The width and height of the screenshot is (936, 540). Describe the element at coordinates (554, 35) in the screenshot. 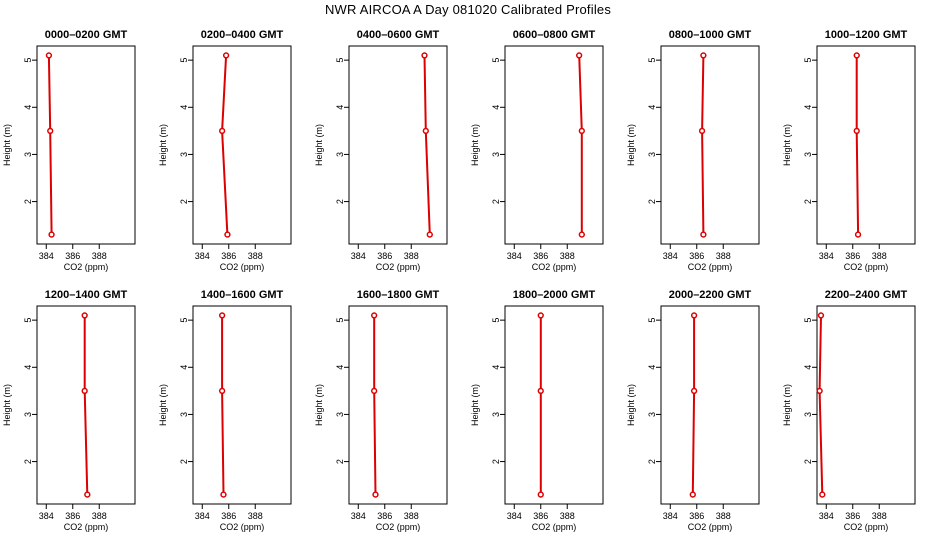

I see `panel-title: 0600–0800 GMT` at that location.